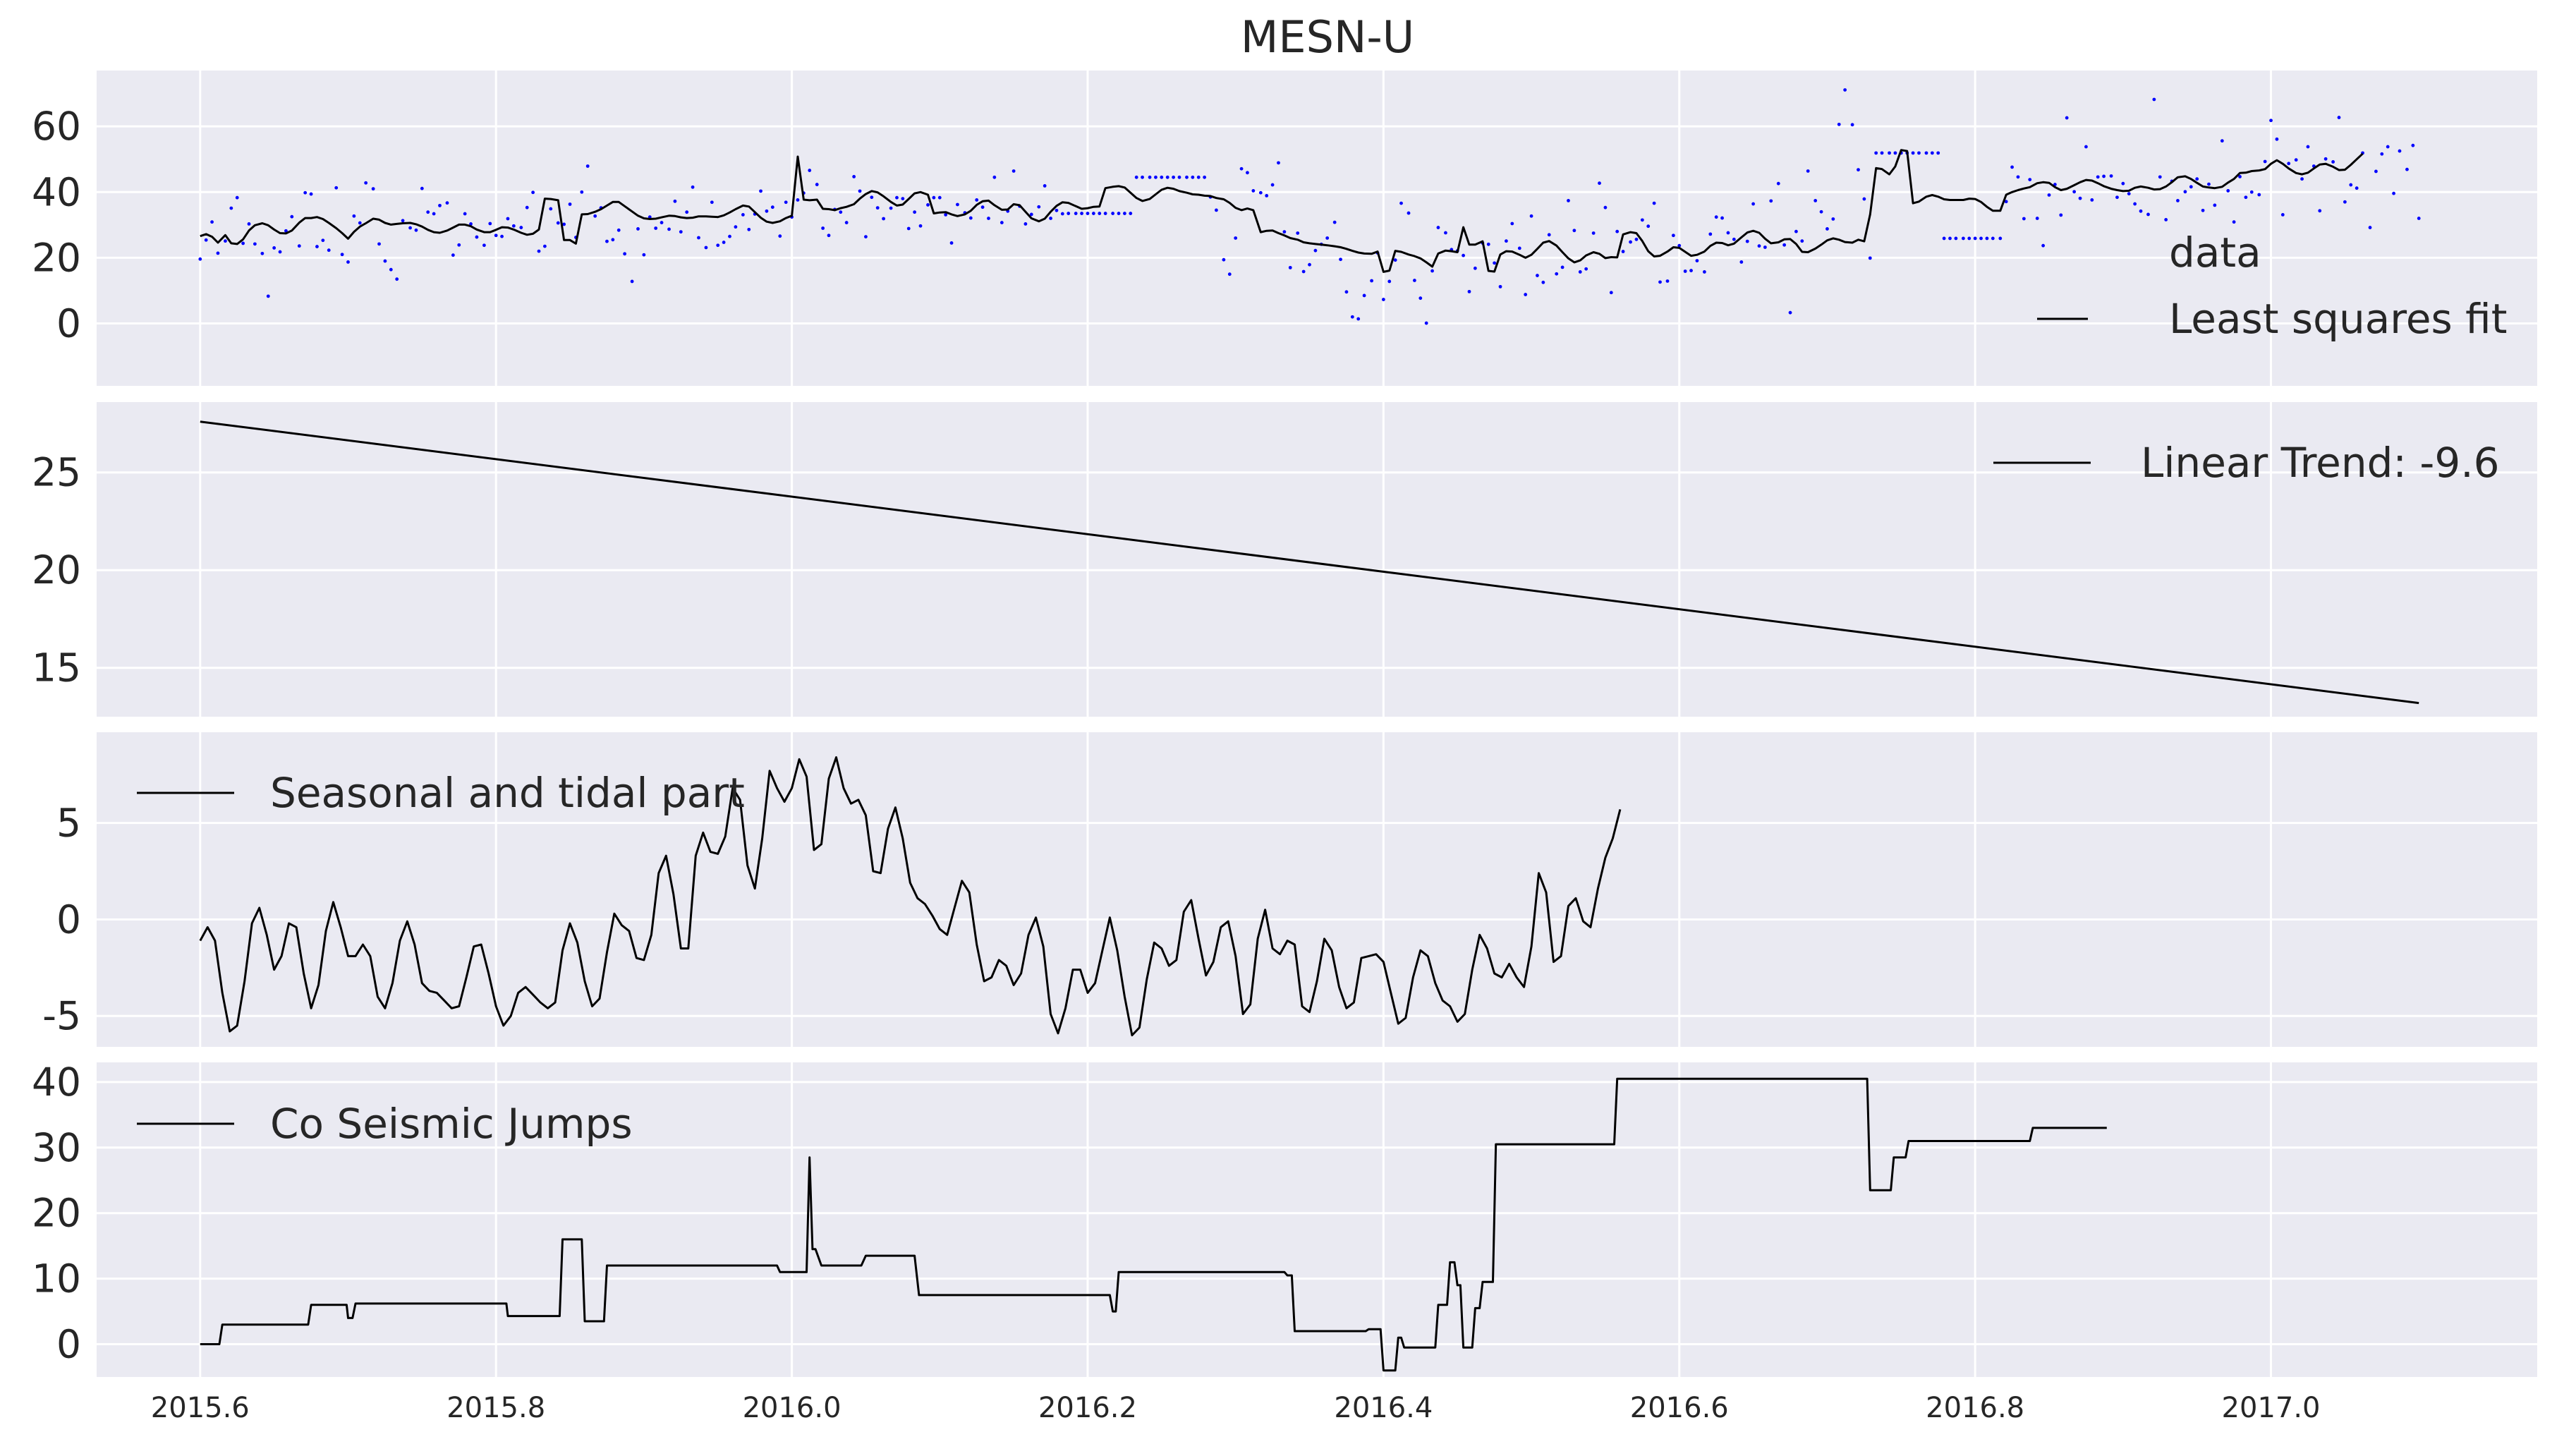 The image size is (2576, 1444). I want to click on plot-area, so click(911, 896).